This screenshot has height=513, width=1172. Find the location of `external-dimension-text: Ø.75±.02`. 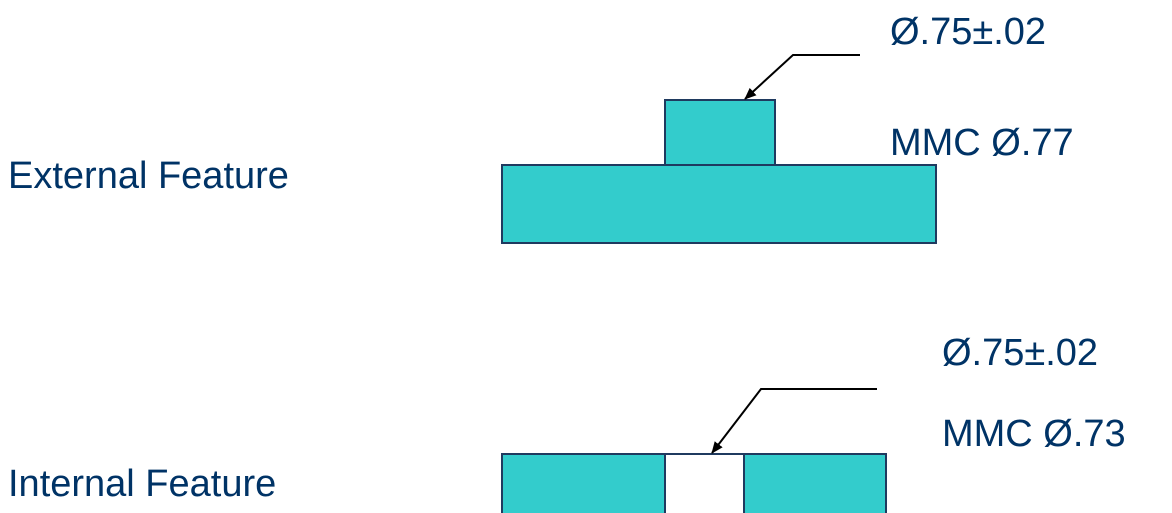

external-dimension-text: Ø.75±.02 is located at coordinates (968, 32).